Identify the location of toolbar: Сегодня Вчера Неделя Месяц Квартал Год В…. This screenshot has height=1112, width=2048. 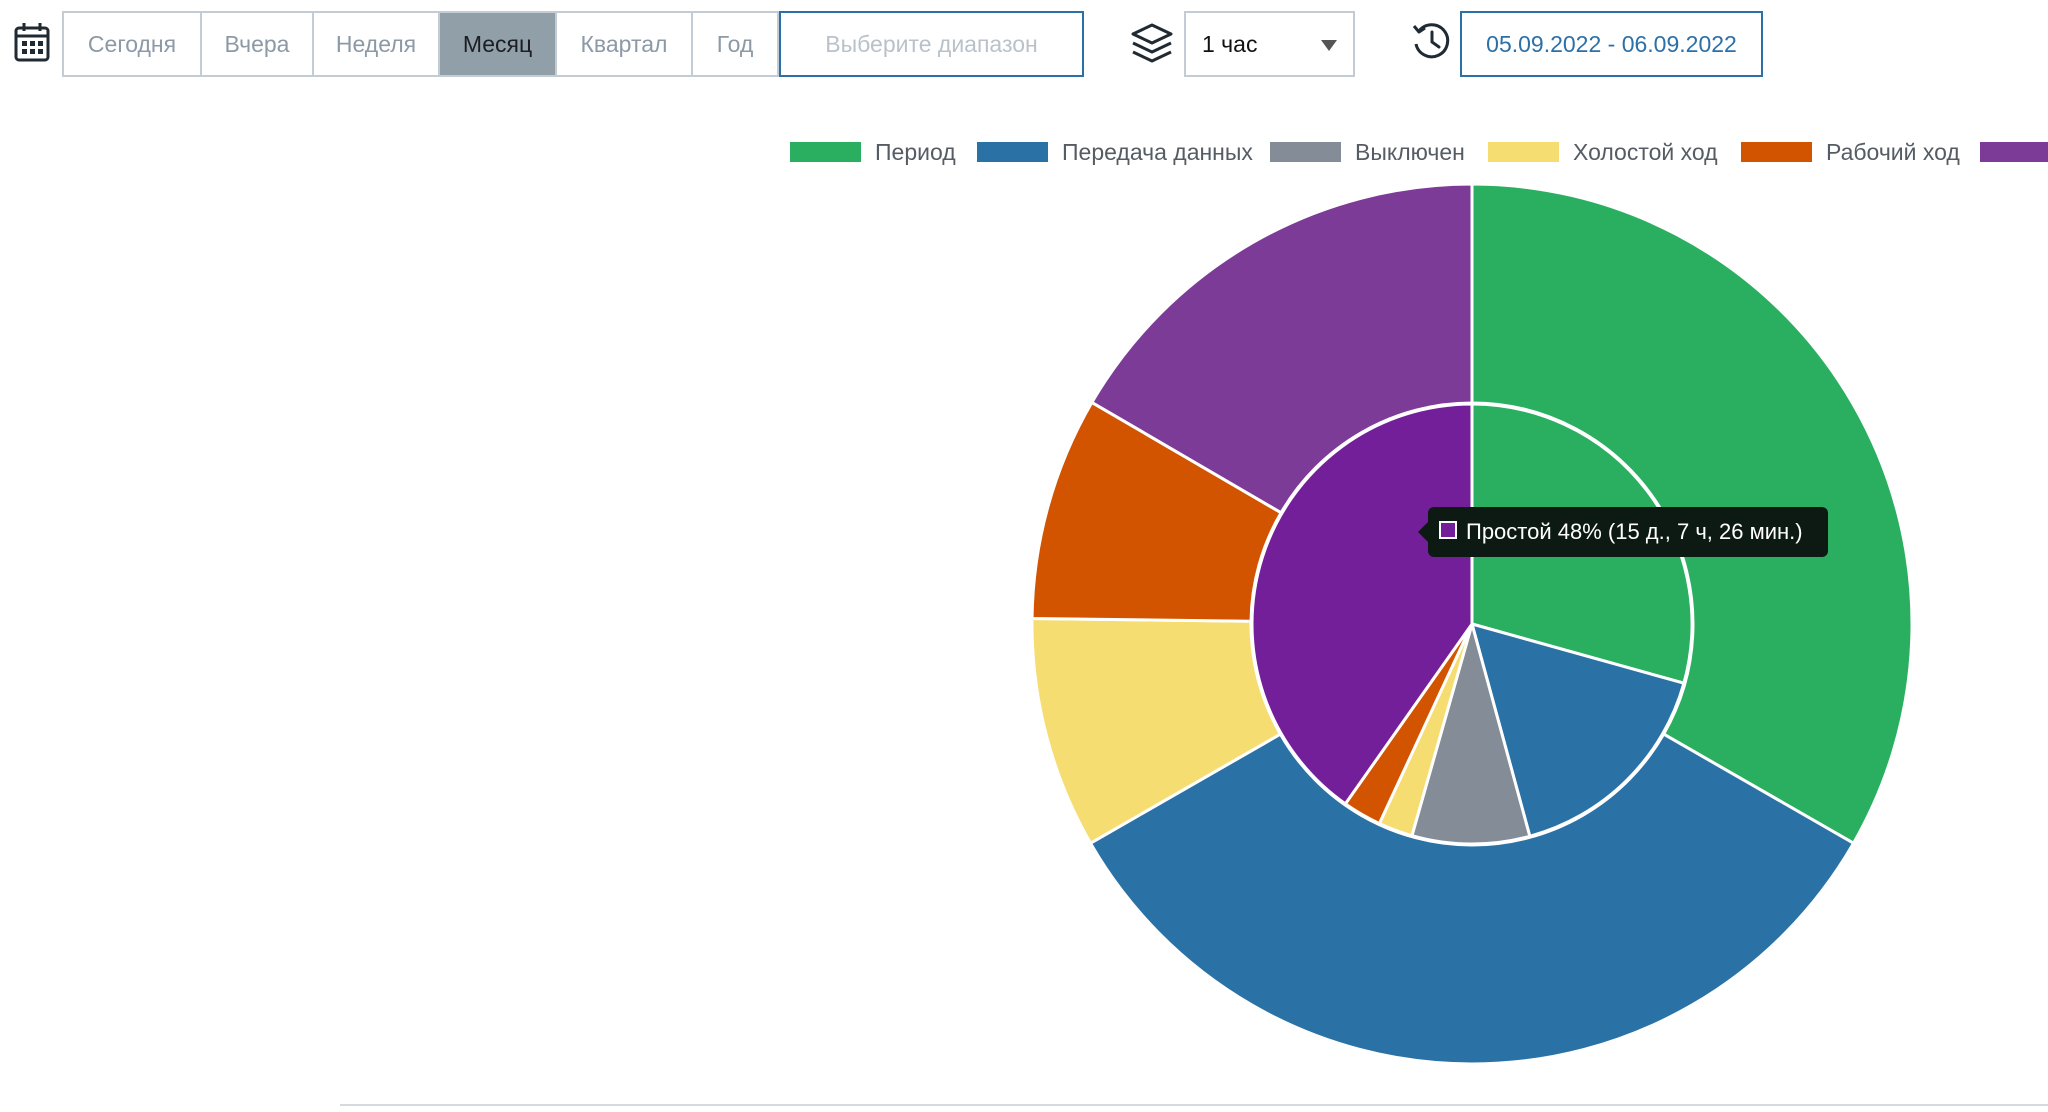
(1024, 45).